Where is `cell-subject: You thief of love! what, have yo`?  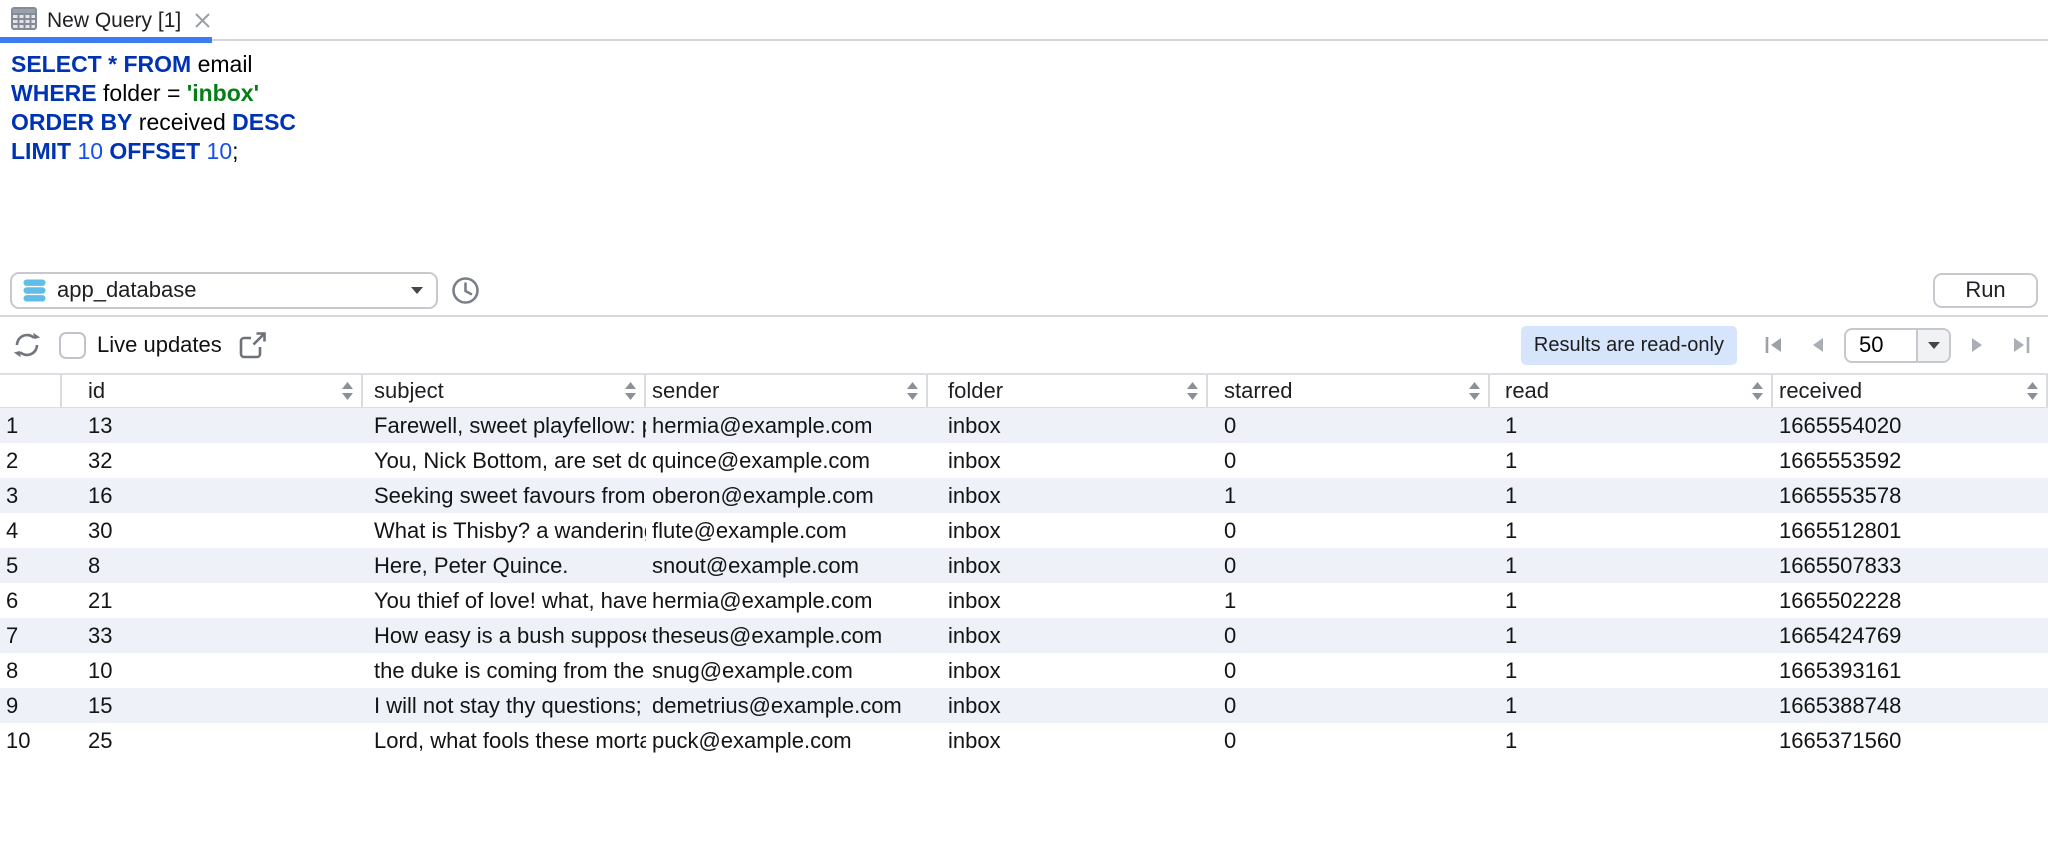
cell-subject: You thief of love! what, have yo is located at coordinates (510, 600).